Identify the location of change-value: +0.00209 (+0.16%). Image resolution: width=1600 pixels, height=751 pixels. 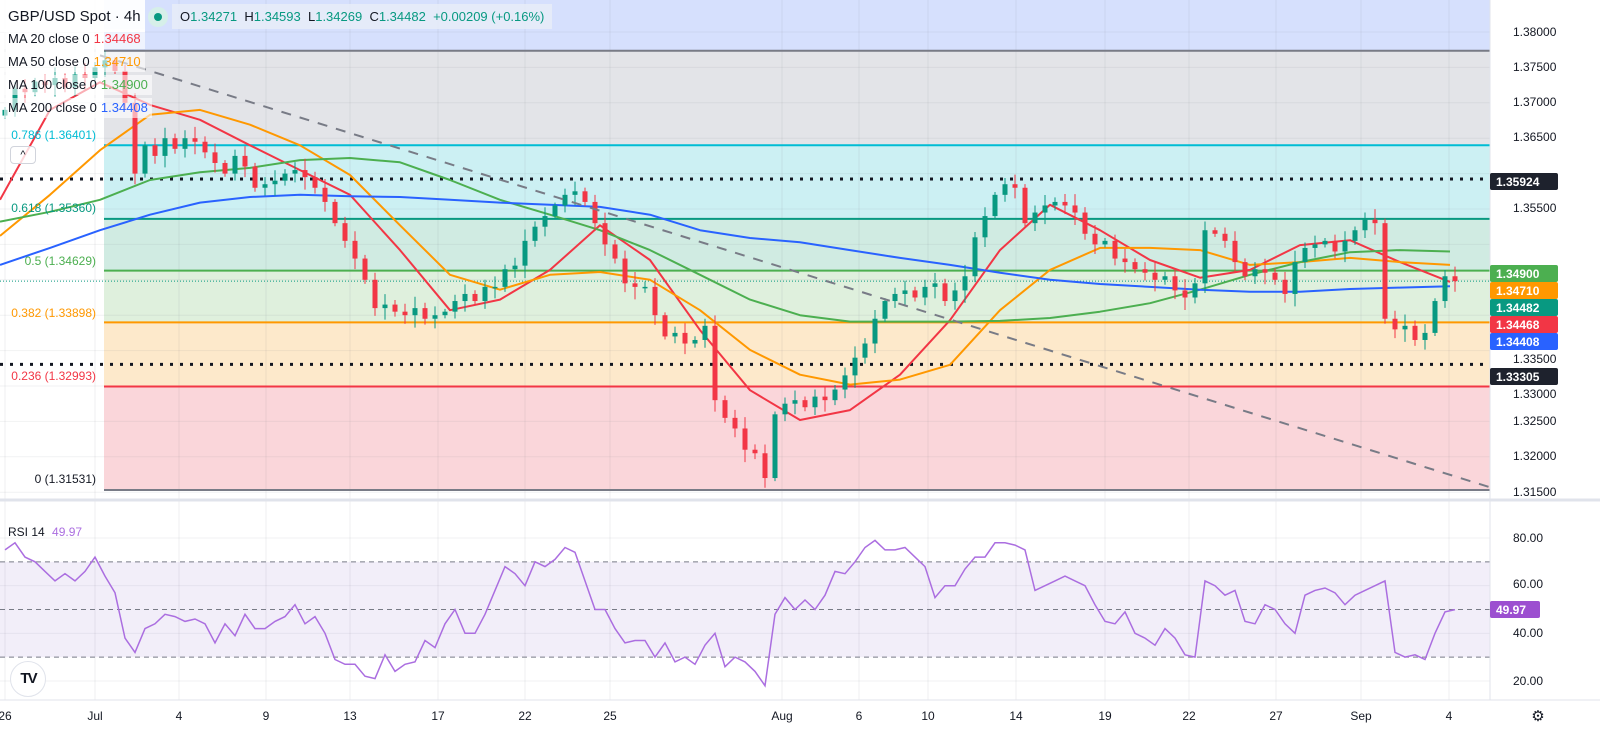
(489, 16).